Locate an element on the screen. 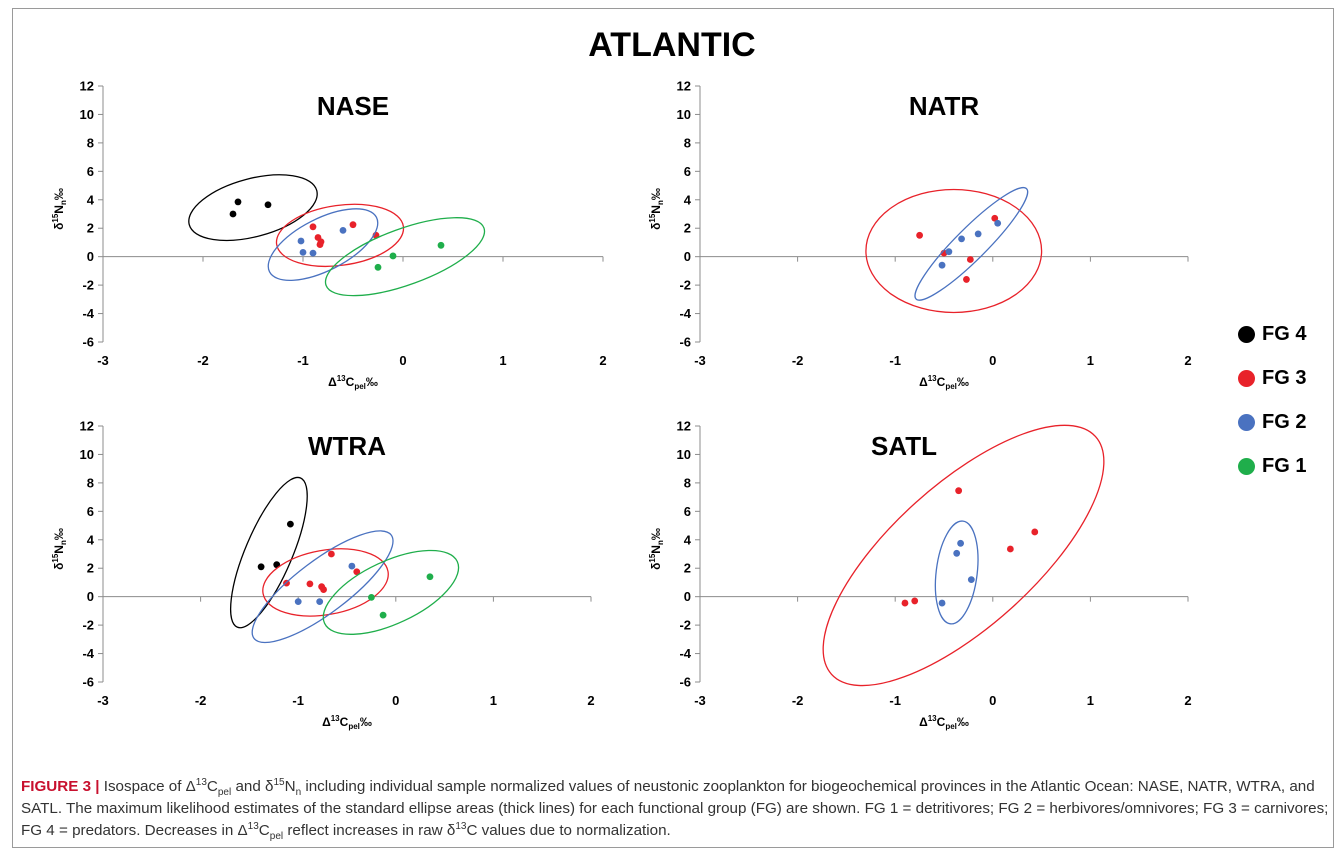 This screenshot has height=857, width=1344. caption-sub: n is located at coordinates (298, 793).